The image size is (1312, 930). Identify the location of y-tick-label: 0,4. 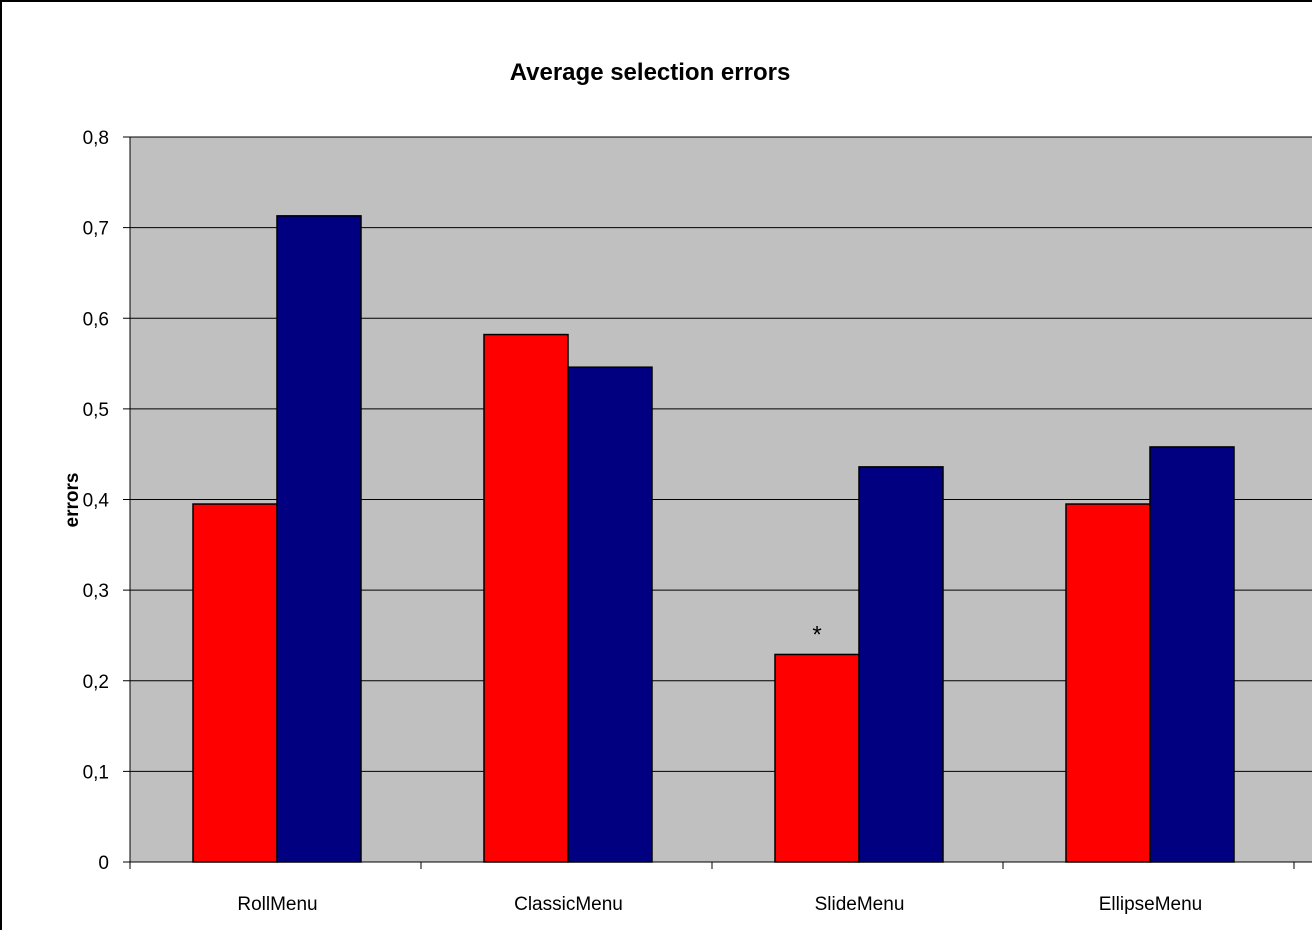
(96, 501).